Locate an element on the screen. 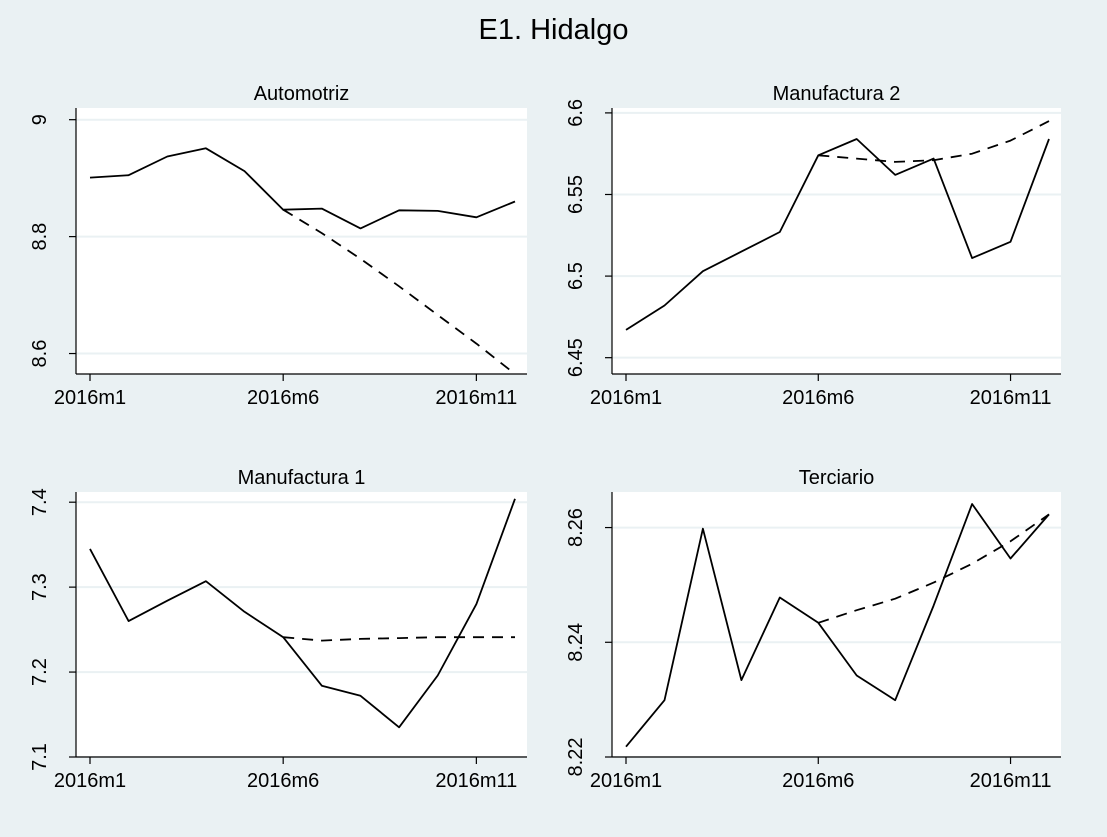  panel-automotriz-series-solid-line is located at coordinates (302, 188).